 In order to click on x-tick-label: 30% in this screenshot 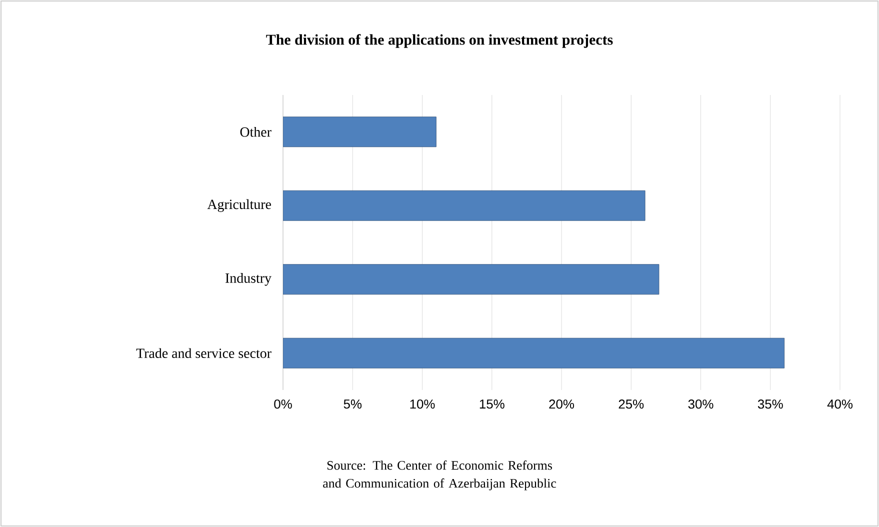, I will do `click(701, 404)`.